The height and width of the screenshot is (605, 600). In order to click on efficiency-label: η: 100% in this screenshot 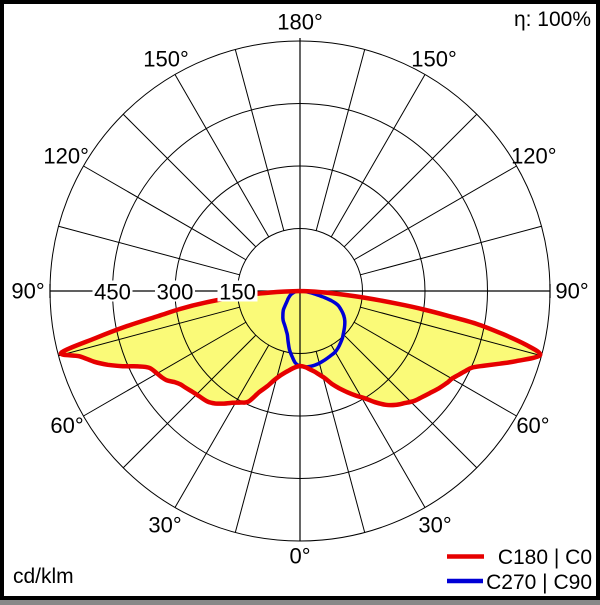, I will do `click(552, 19)`.